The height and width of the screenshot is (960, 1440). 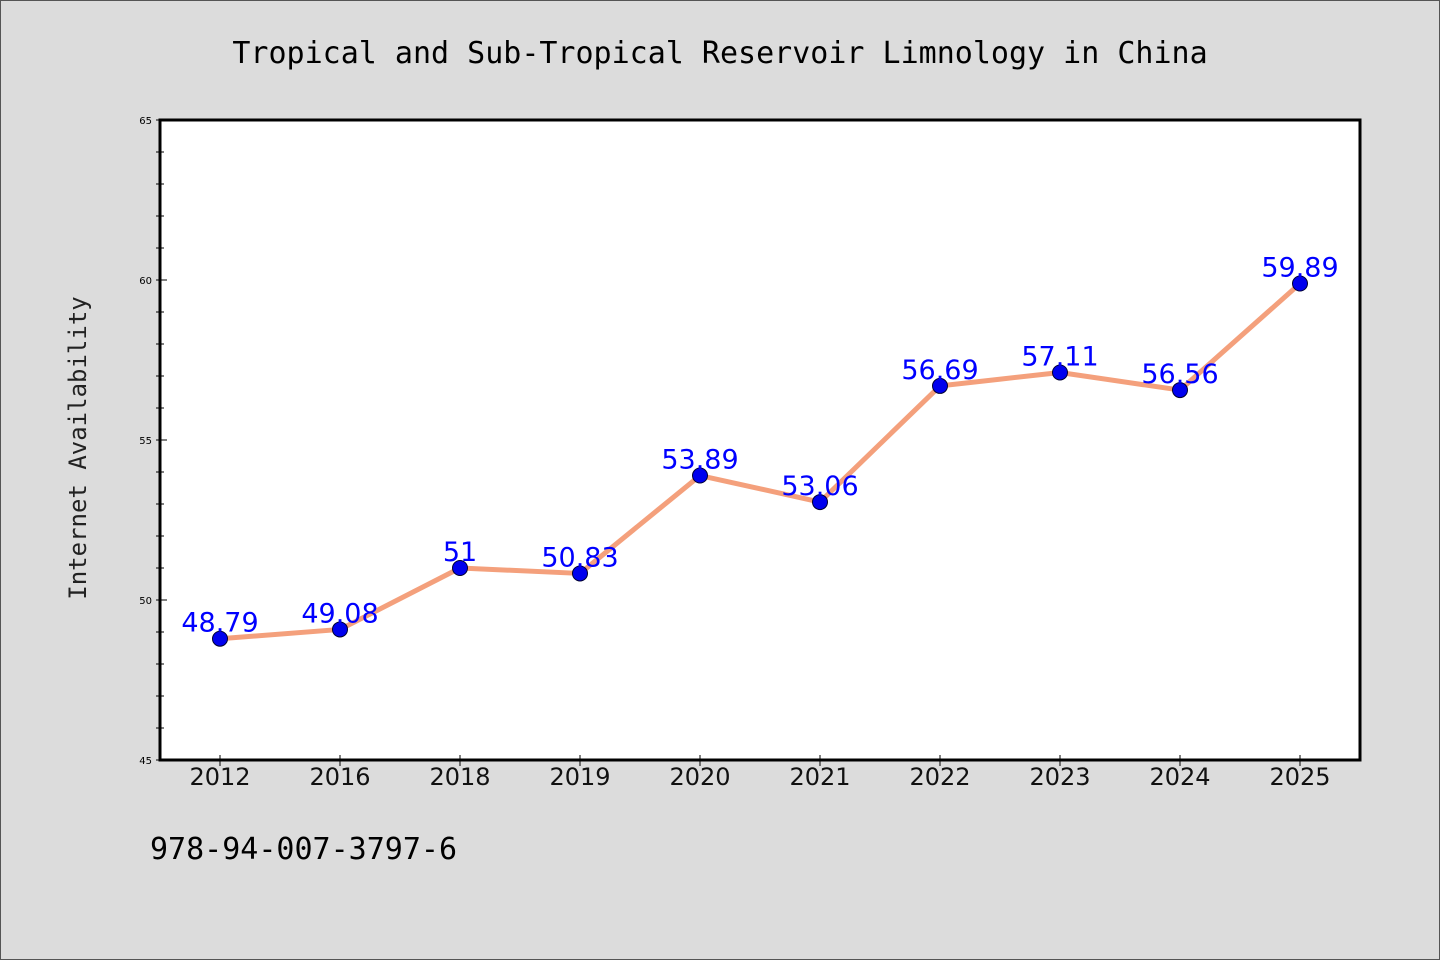 What do you see at coordinates (939, 370) in the screenshot?
I see `data-label: 56.69` at bounding box center [939, 370].